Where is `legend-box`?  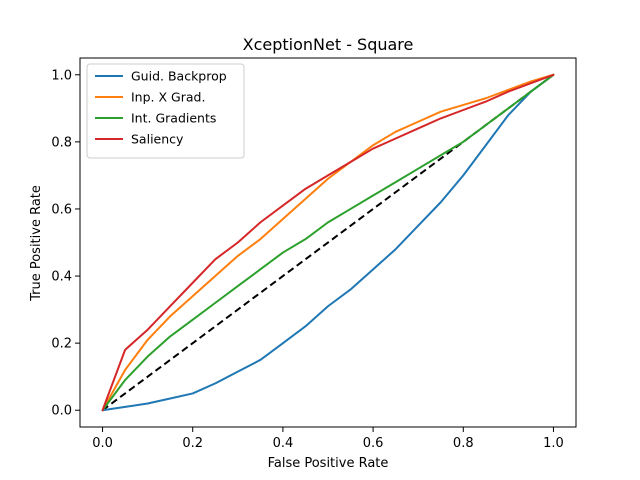
legend-box is located at coordinates (165, 111).